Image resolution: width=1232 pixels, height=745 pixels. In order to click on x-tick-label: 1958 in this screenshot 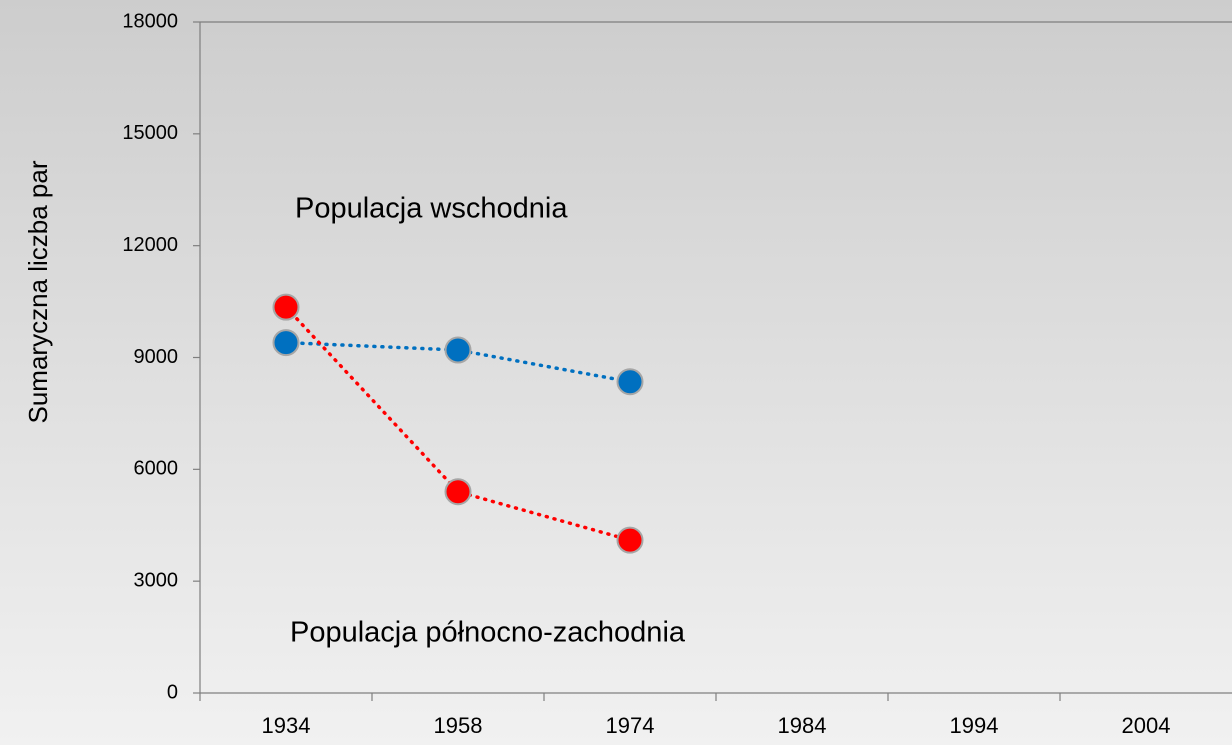, I will do `click(458, 725)`.